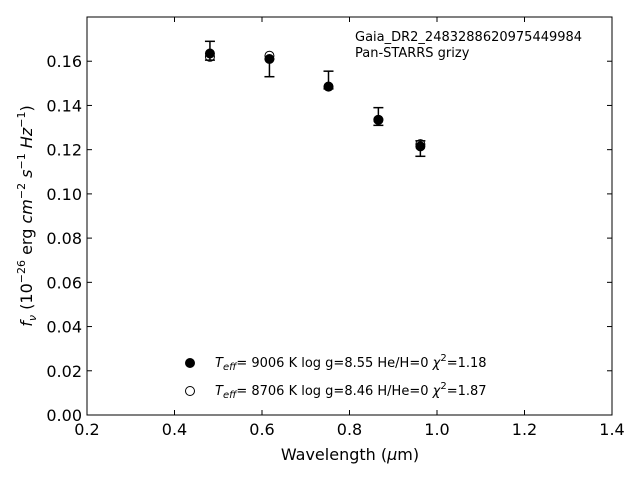  What do you see at coordinates (64, 371) in the screenshot?
I see `y-tick-label: 0.02` at bounding box center [64, 371].